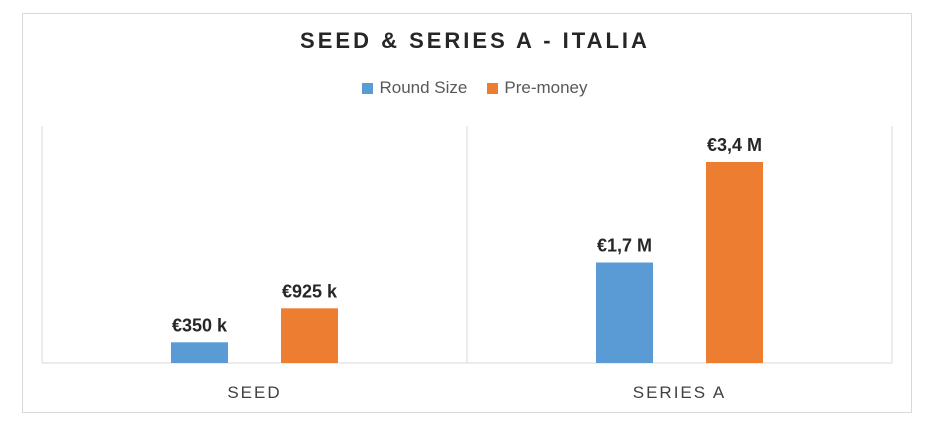 The image size is (950, 429). Describe the element at coordinates (310, 291) in the screenshot. I see `data-label: €925 k` at that location.